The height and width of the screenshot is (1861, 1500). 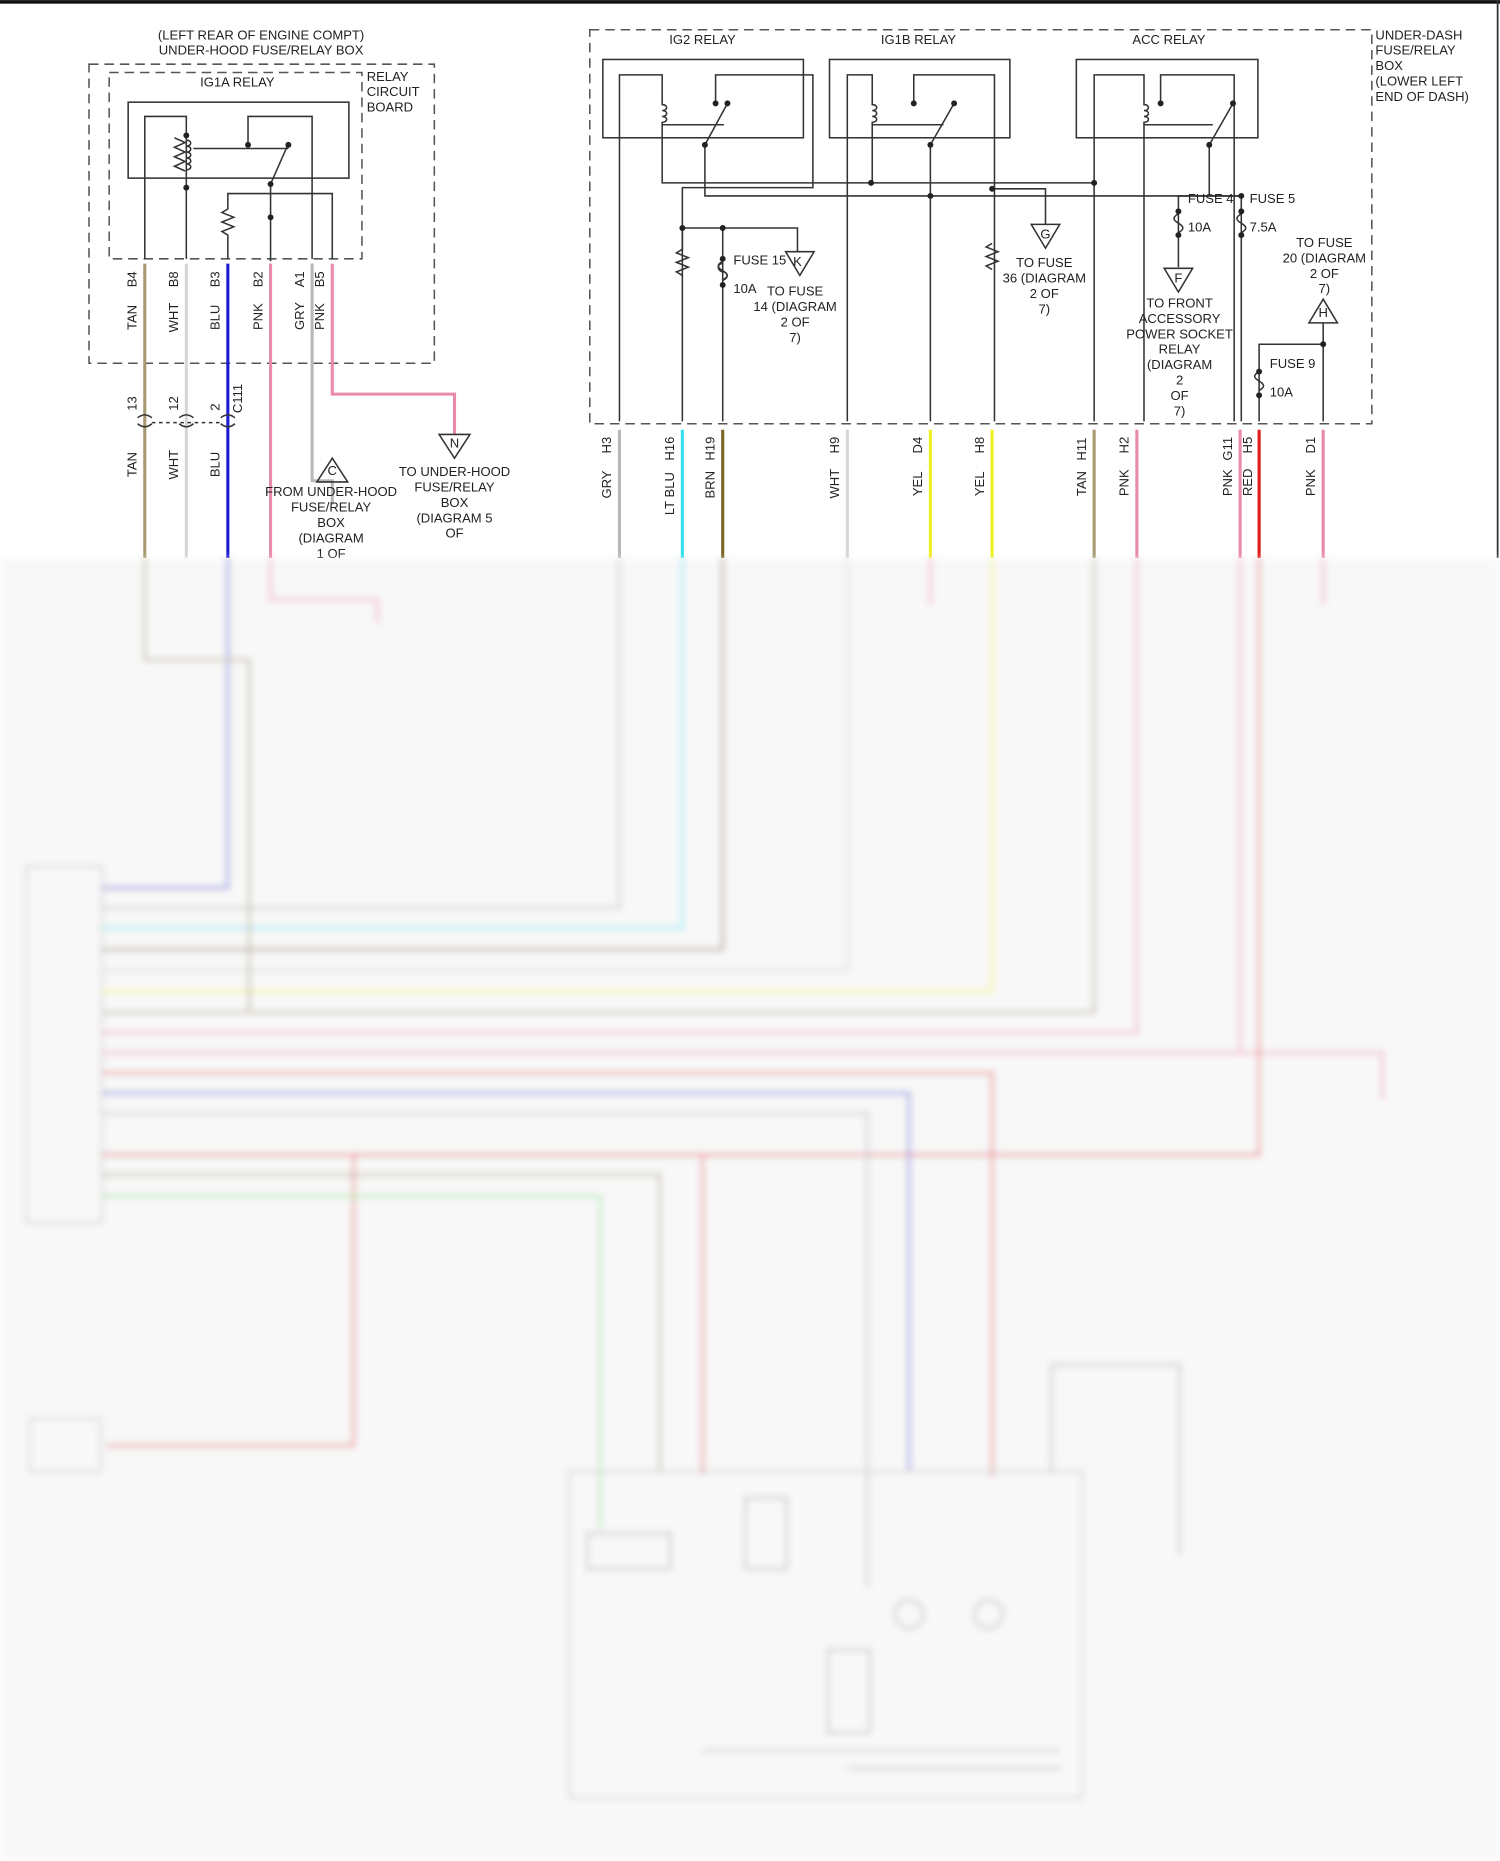 I want to click on ig1a-relay, so click(x=238, y=181).